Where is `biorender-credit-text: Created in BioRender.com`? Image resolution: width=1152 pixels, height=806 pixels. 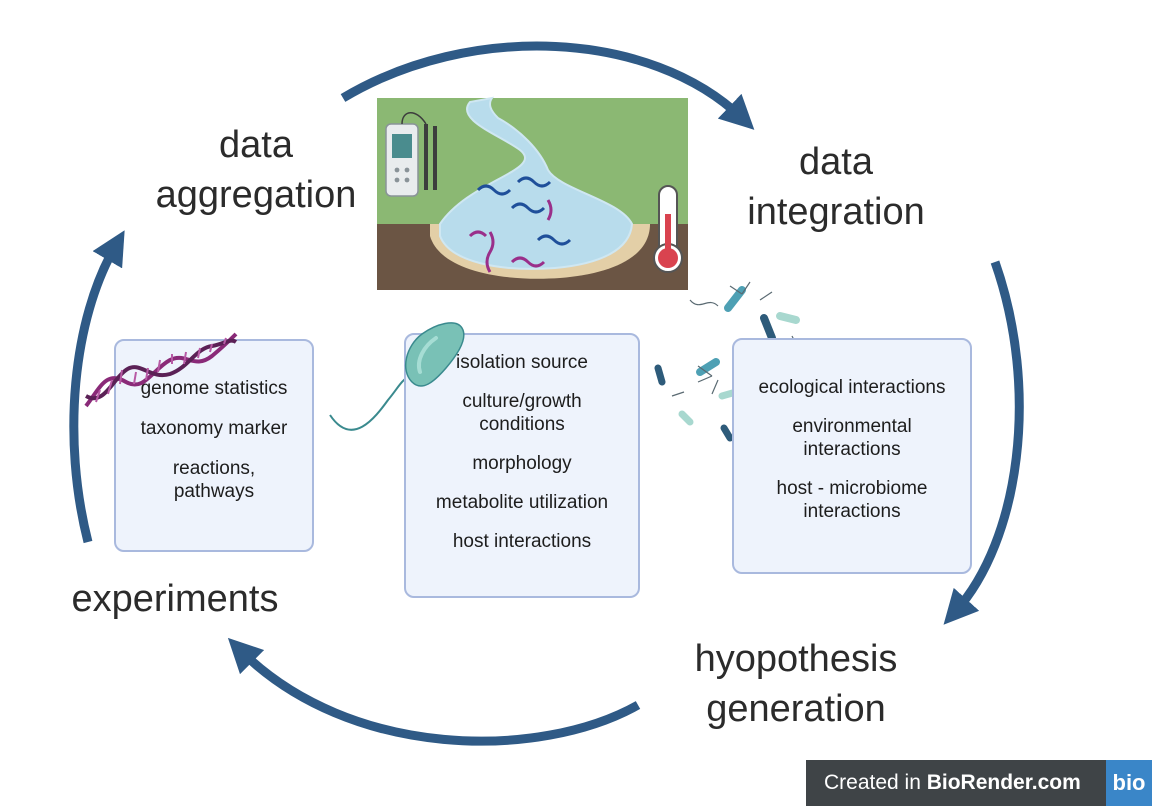 biorender-credit-text: Created in BioRender.com is located at coordinates (956, 783).